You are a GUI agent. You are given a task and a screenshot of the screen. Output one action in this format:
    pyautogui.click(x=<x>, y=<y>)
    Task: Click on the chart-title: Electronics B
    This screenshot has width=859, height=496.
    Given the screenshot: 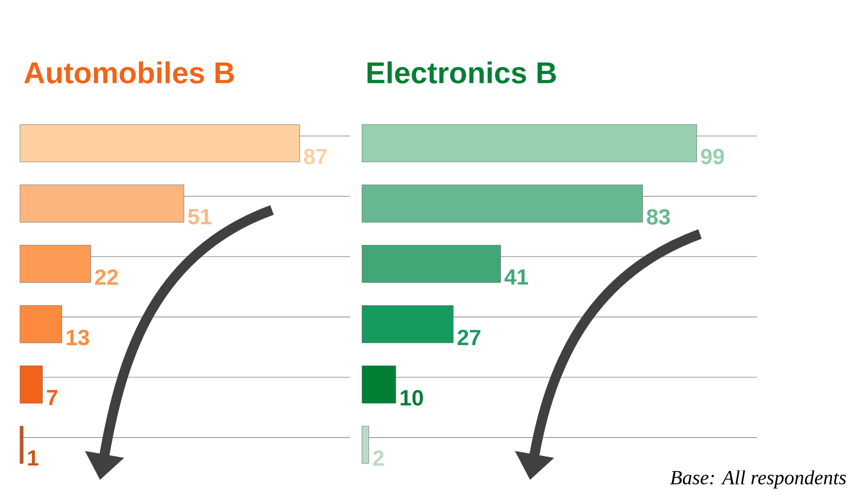 What is the action you would take?
    pyautogui.click(x=462, y=72)
    